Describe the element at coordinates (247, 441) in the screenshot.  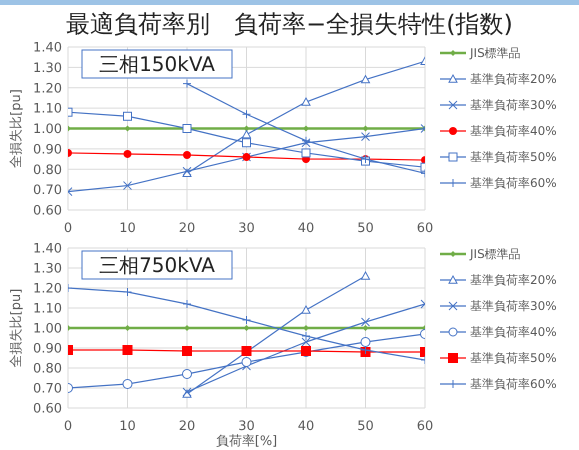
I see `x-axis-title: 負荷率[%]` at that location.